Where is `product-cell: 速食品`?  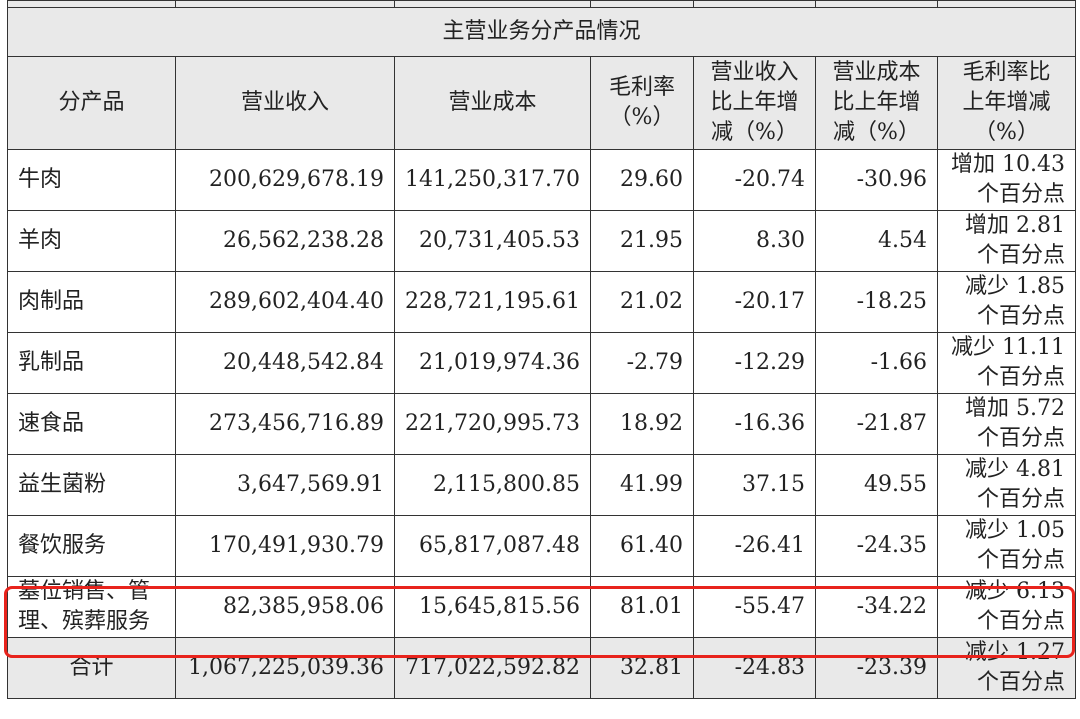 product-cell: 速食品 is located at coordinates (91, 424).